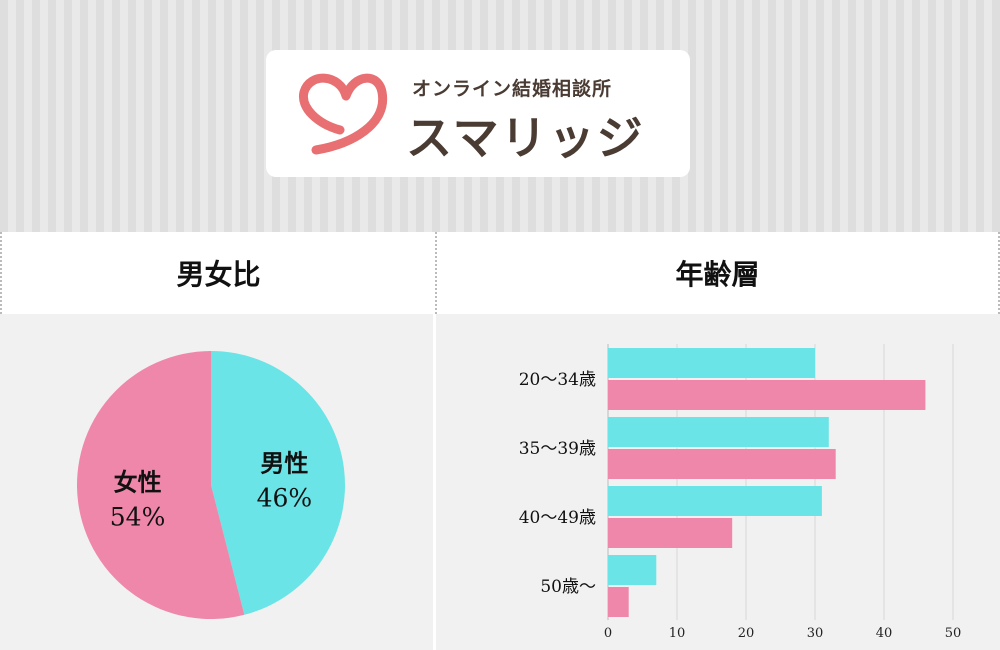  Describe the element at coordinates (746, 633) in the screenshot. I see `x-tick-label: 20` at that location.